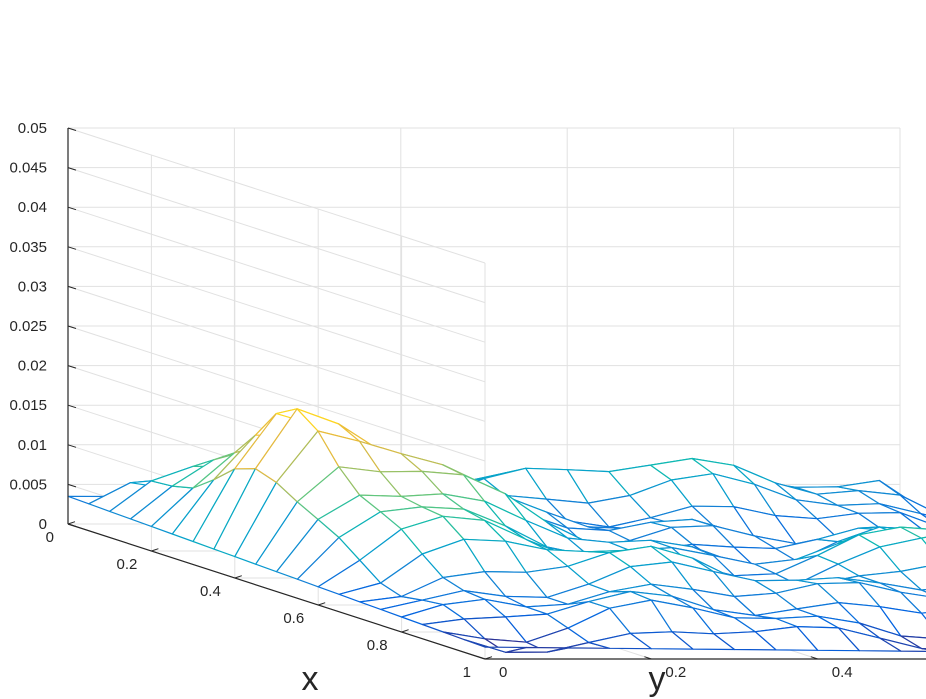  Describe the element at coordinates (28, 247) in the screenshot. I see `z-tick-label: 0.035` at that location.